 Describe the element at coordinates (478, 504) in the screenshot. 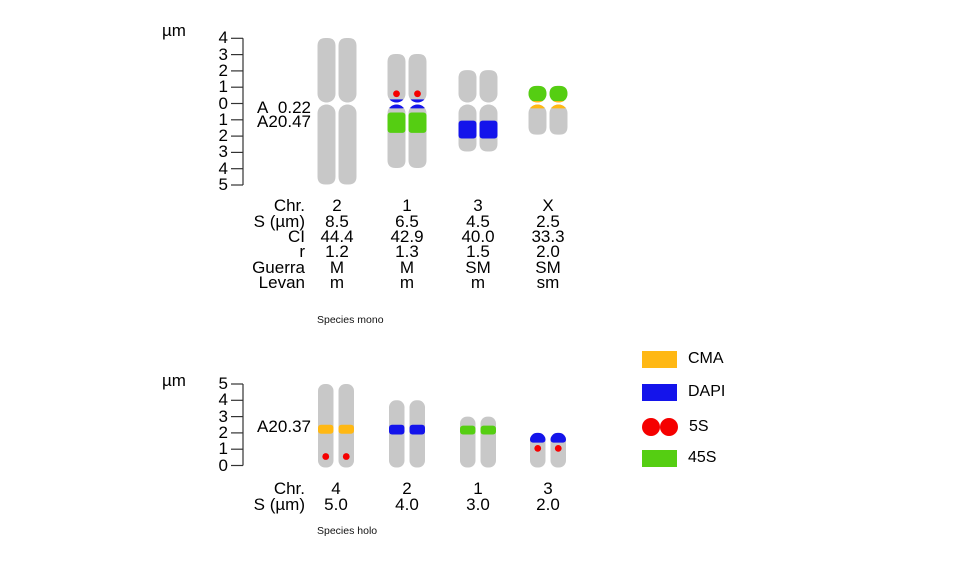

I see `table-cell: 3.0` at that location.